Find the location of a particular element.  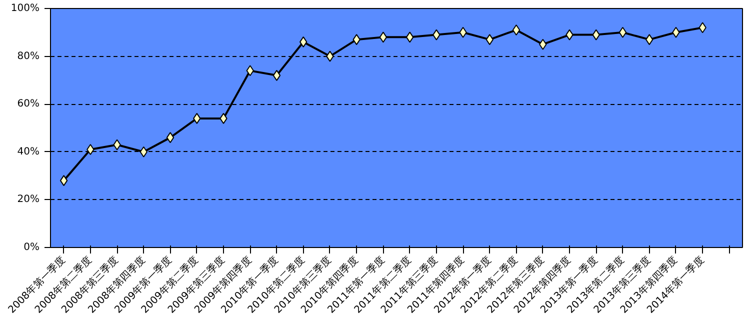

y-tick-label: 80% is located at coordinates (28, 56).